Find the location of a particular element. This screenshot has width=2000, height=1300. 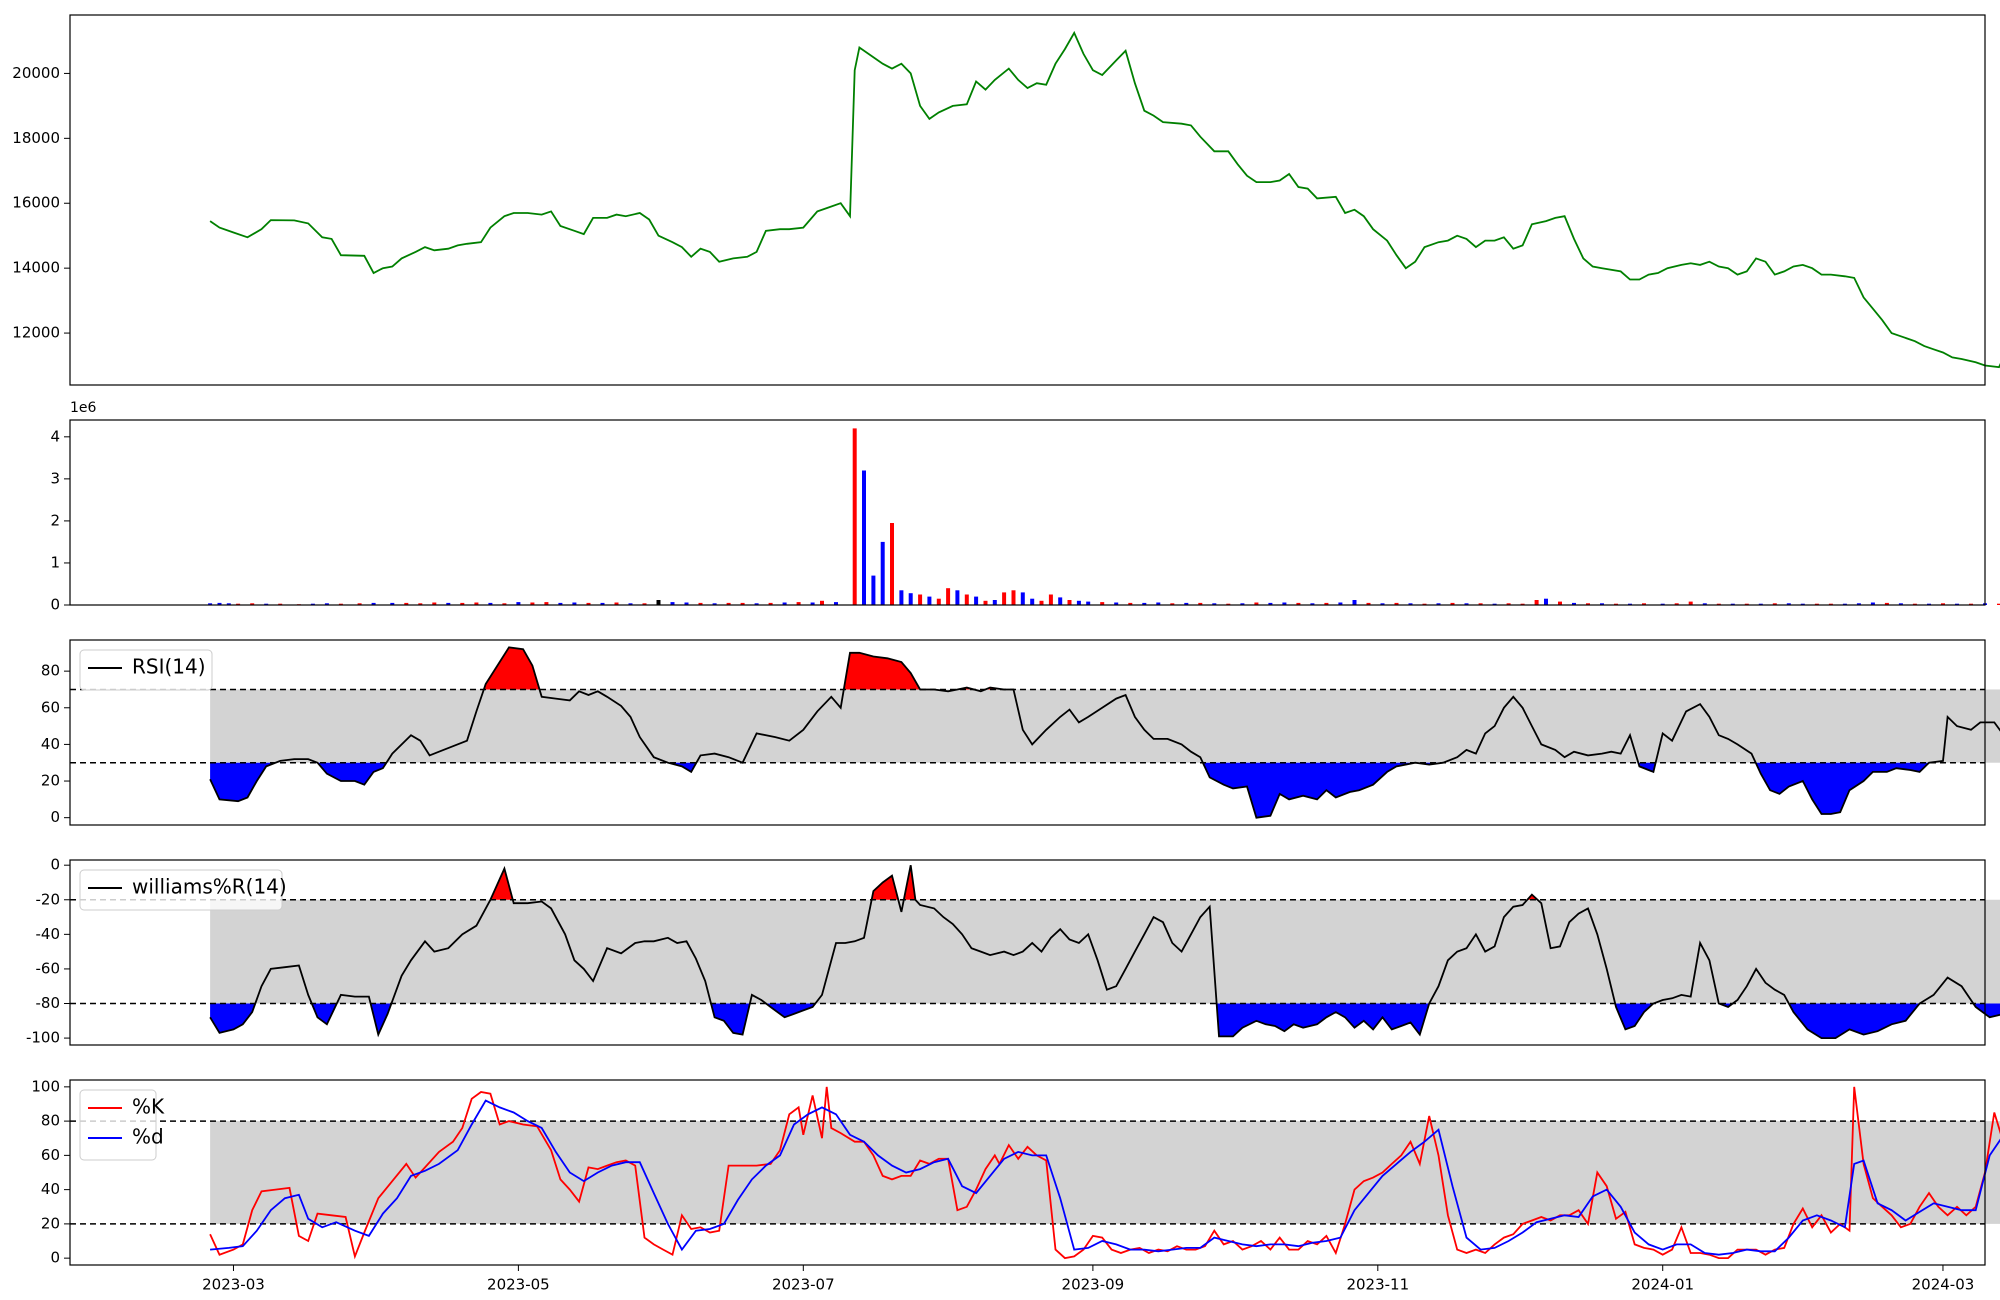

y-tick-label: 2 is located at coordinates (55, 520).